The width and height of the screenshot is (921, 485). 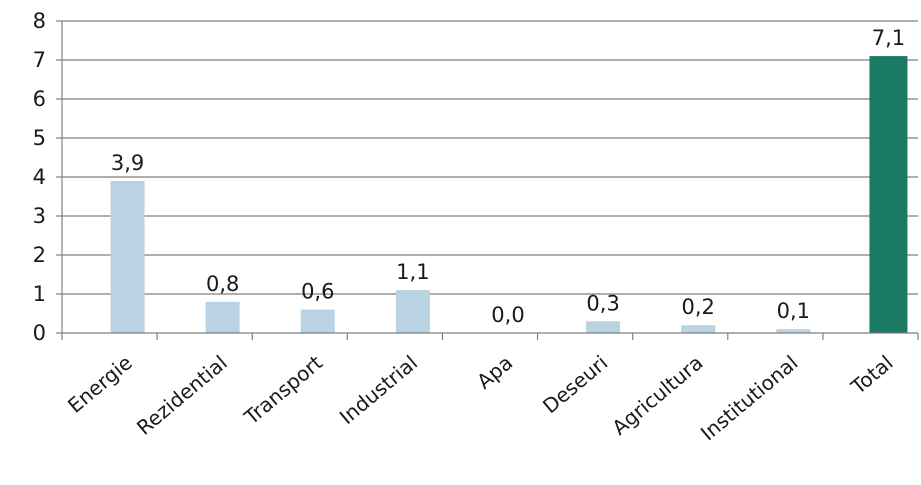 I want to click on category-label: Rezidential, so click(x=182, y=394).